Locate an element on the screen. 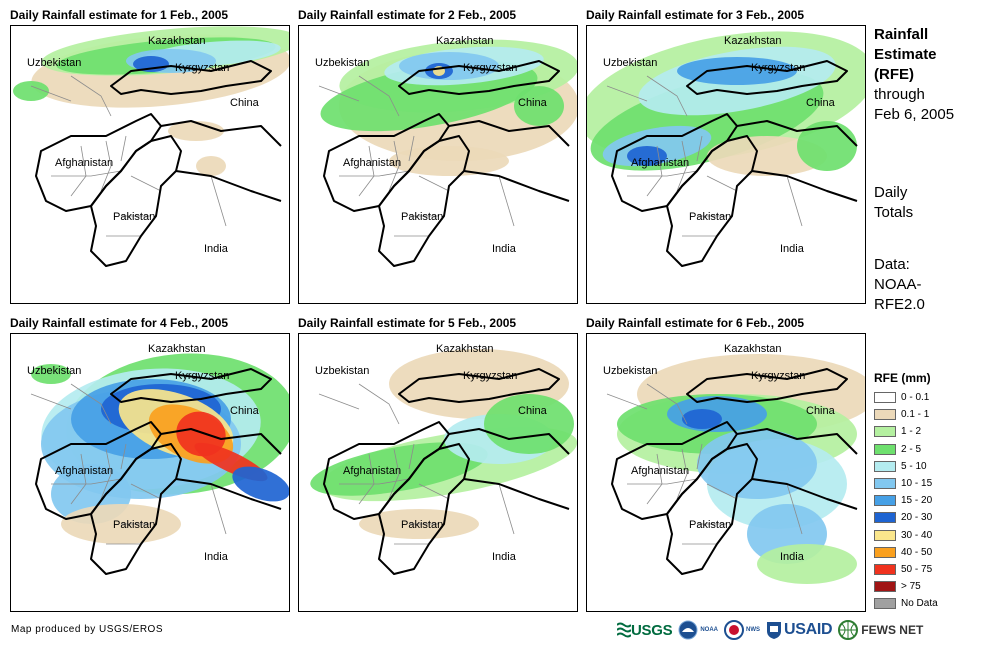 Image resolution: width=983 pixels, height=649 pixels. legend-label: 1 - 2 is located at coordinates (911, 432).